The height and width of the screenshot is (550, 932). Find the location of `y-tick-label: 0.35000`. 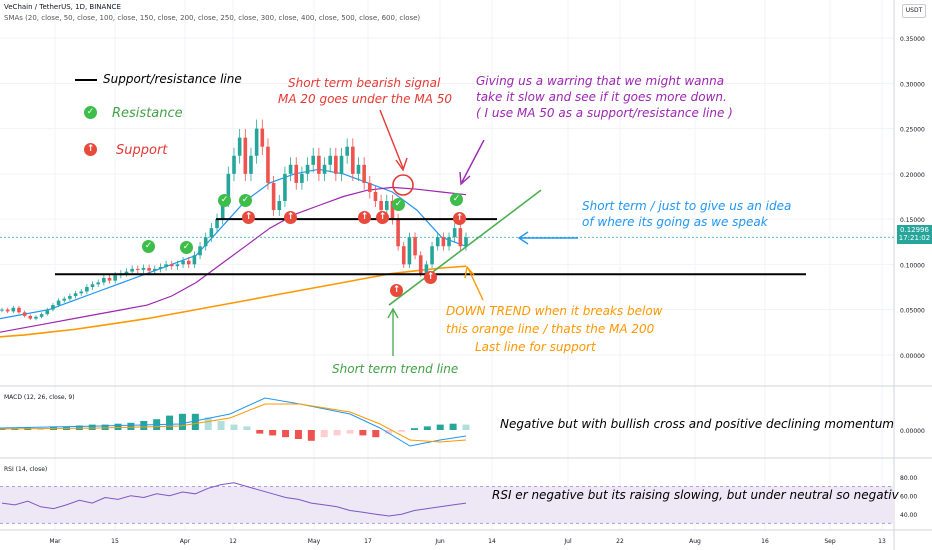

y-tick-label: 0.35000 is located at coordinates (912, 39).